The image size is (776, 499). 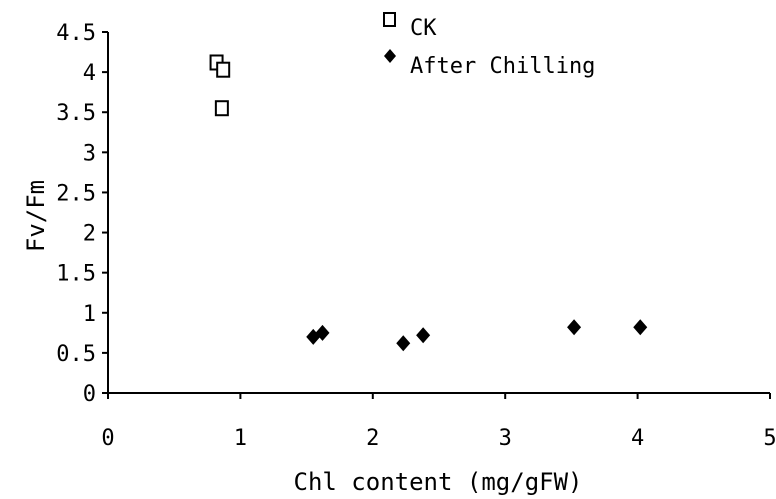 What do you see at coordinates (89, 314) in the screenshot?
I see `y-tick-label: 1` at bounding box center [89, 314].